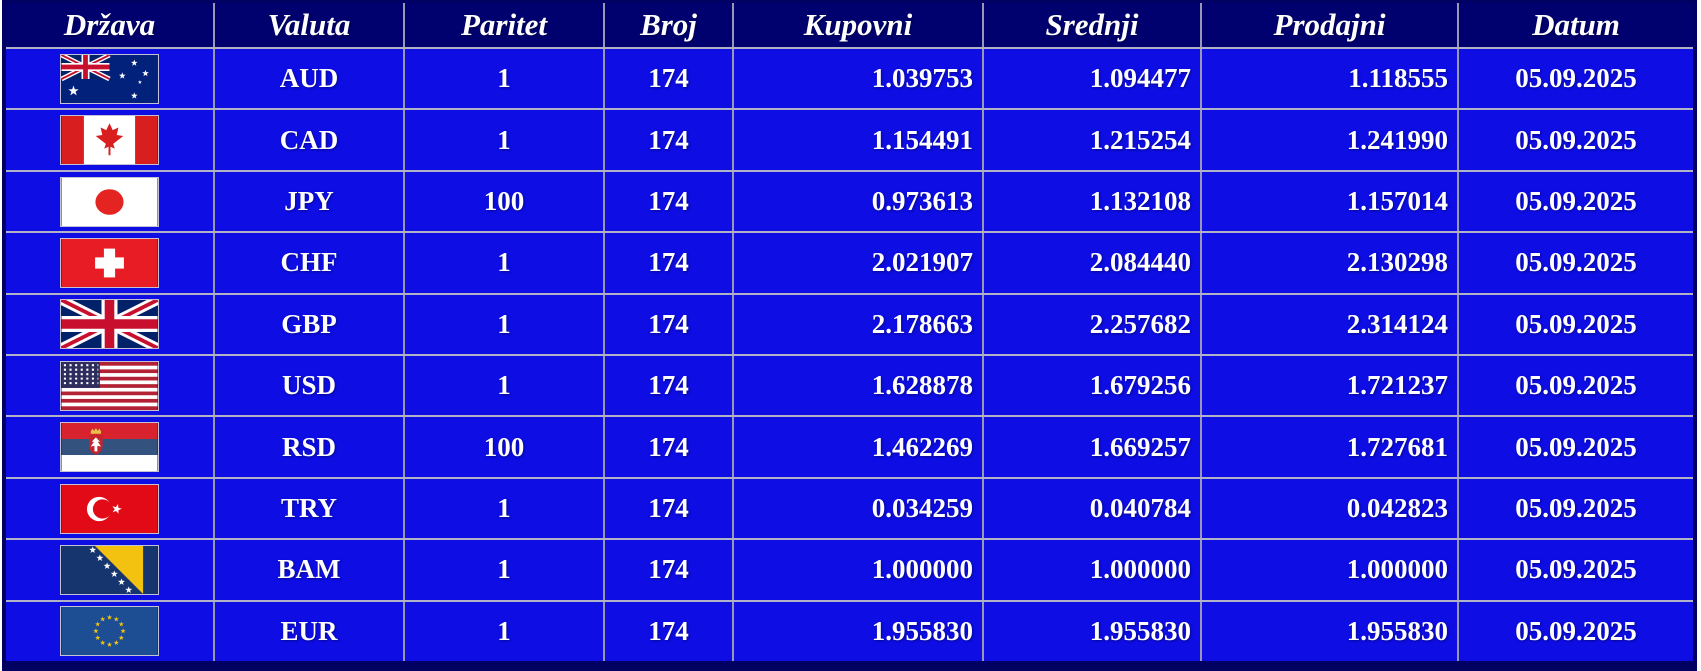 This screenshot has width=1701, height=671. I want to click on serbia-flag-icon, so click(109, 447).